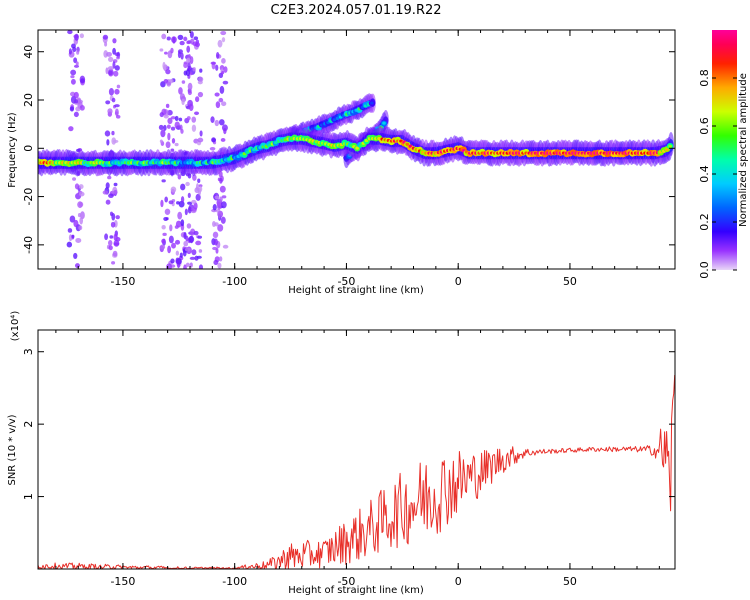 Image resolution: width=750 pixels, height=600 pixels. I want to click on colorbar-tick-label: 0.0, so click(704, 270).